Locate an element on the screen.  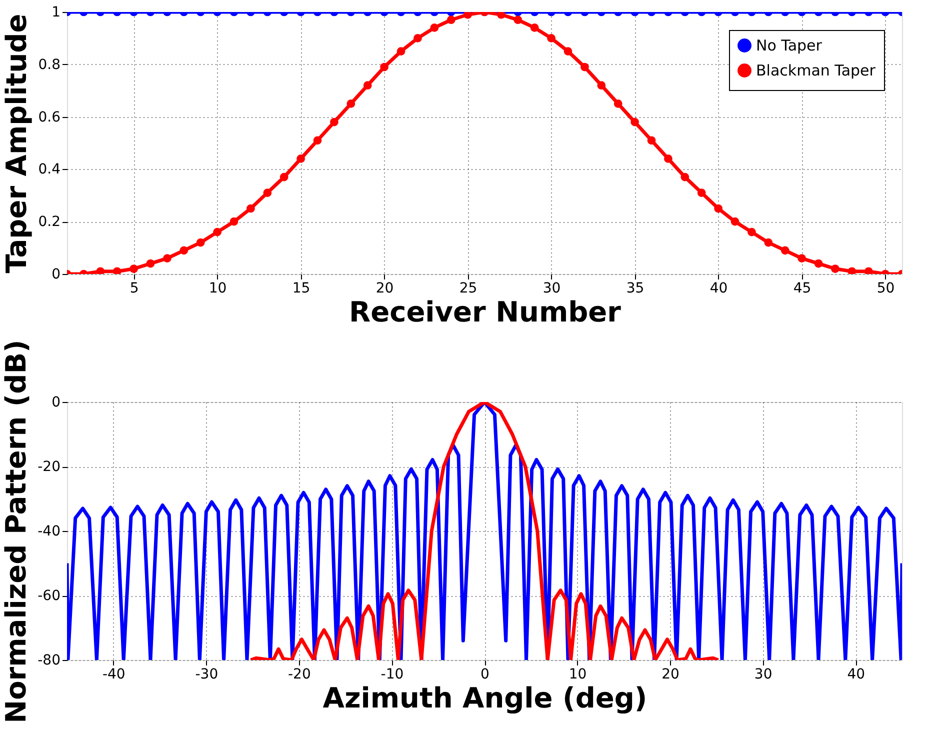
x-tick-label: -10 is located at coordinates (392, 674).